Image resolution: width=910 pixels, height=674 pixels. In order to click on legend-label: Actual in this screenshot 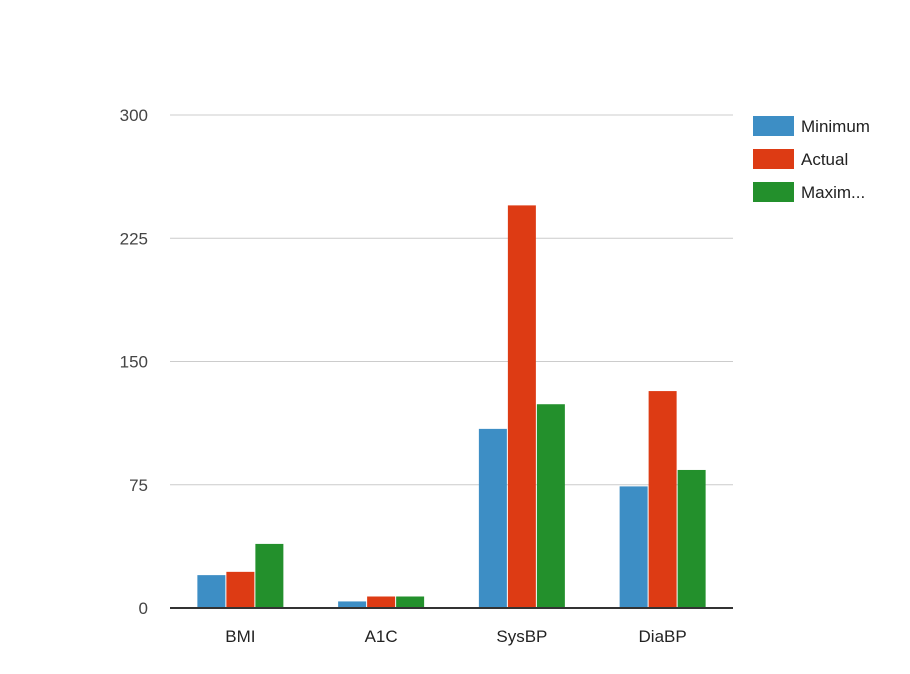, I will do `click(824, 159)`.